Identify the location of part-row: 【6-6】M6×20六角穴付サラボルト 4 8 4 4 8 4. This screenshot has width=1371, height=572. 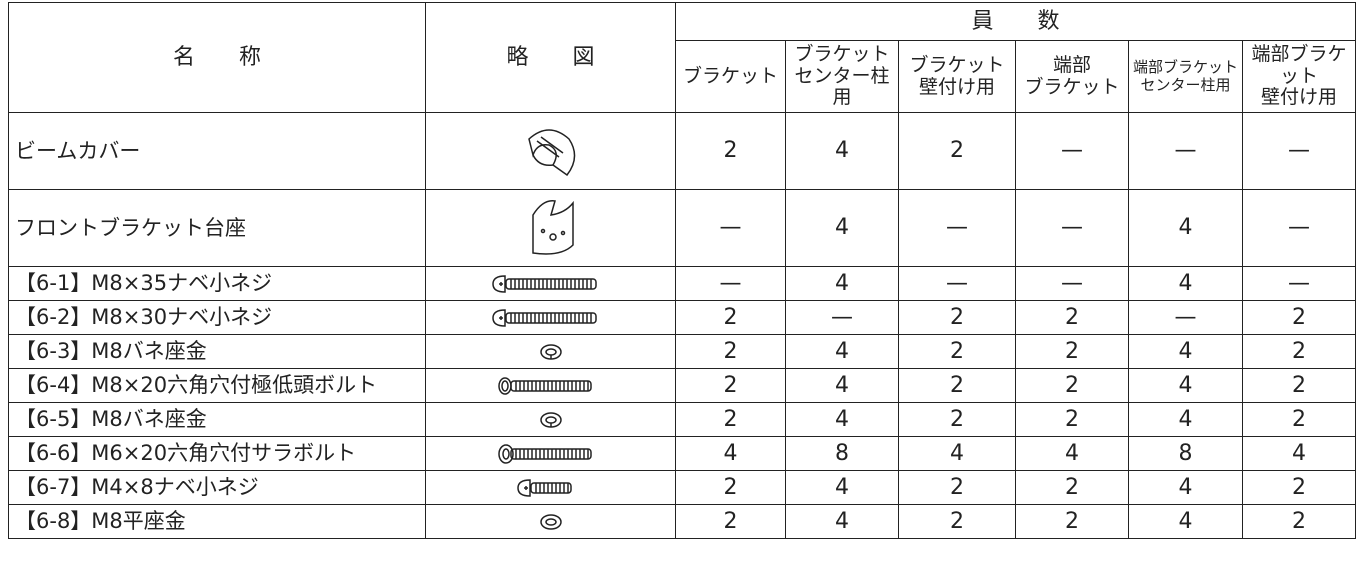
(682, 453).